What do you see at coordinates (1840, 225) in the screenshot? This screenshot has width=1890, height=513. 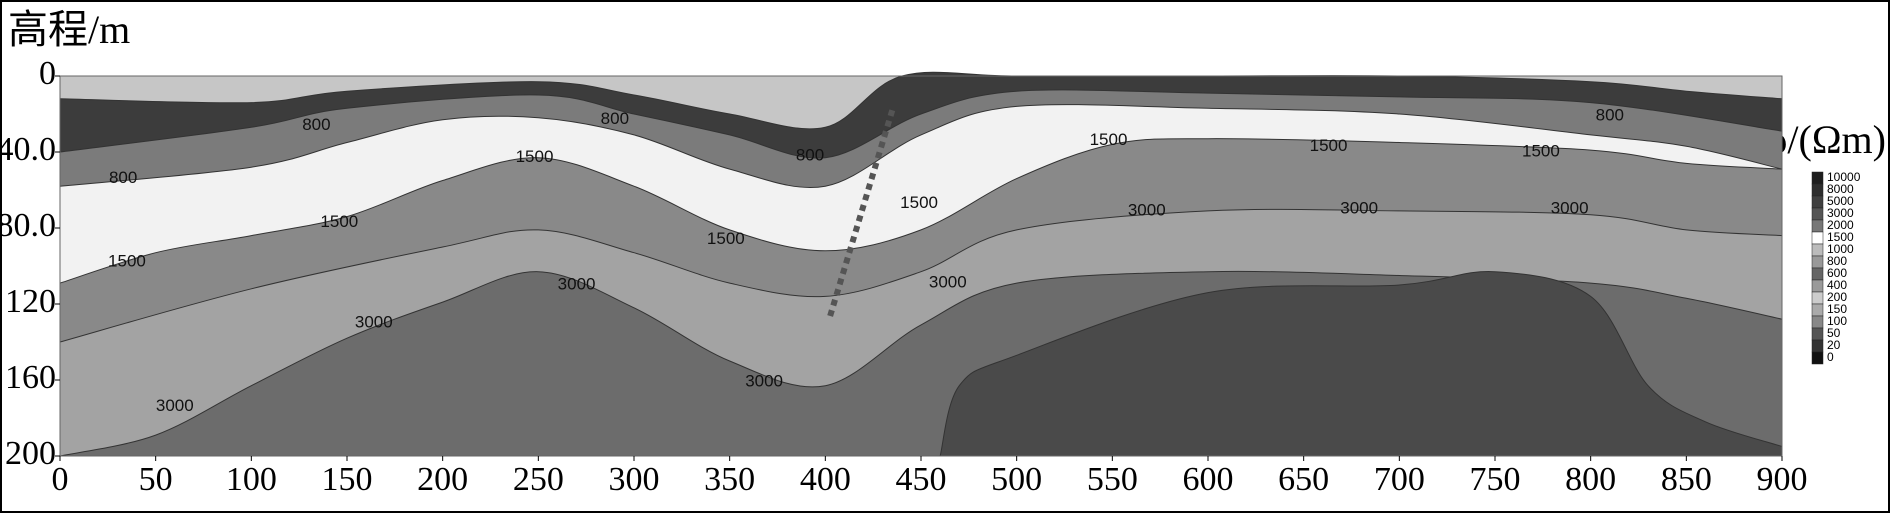 I see `colorbar-tick-label: 2000` at bounding box center [1840, 225].